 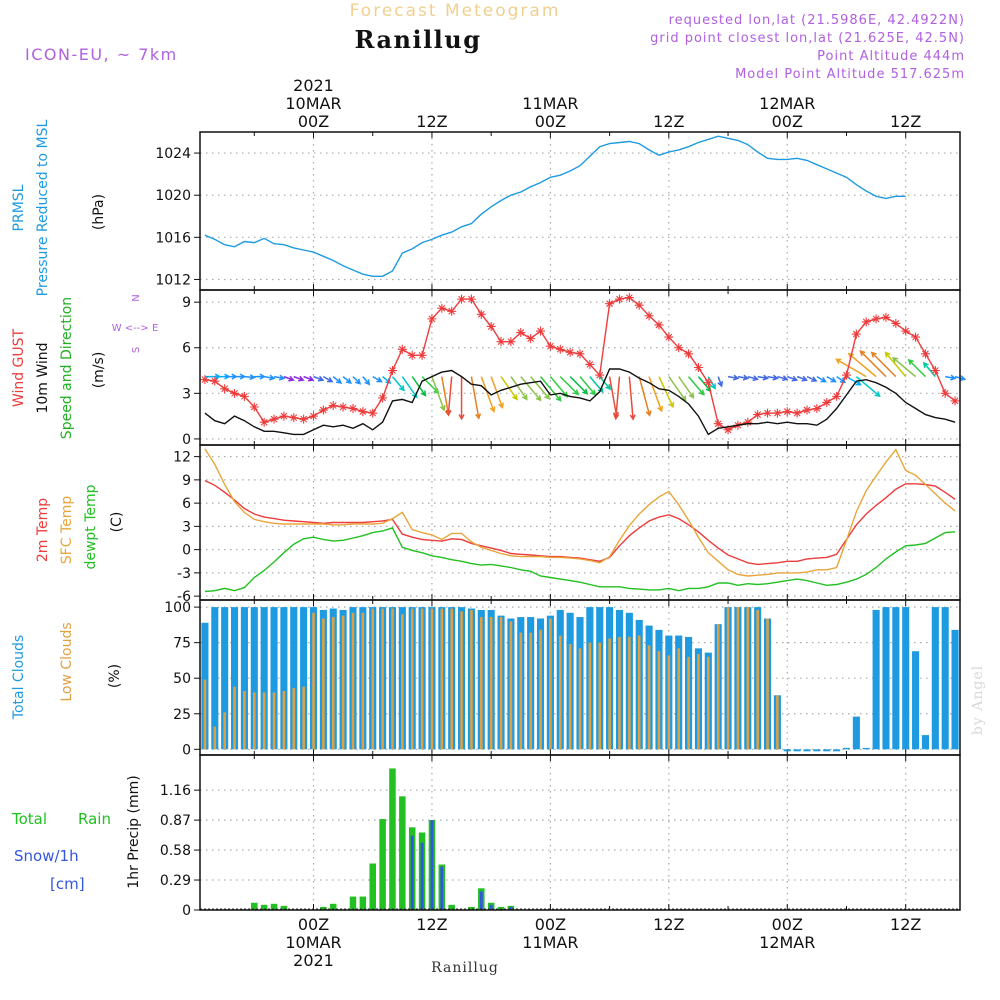 I want to click on compass-n: N, so click(x=136, y=297).